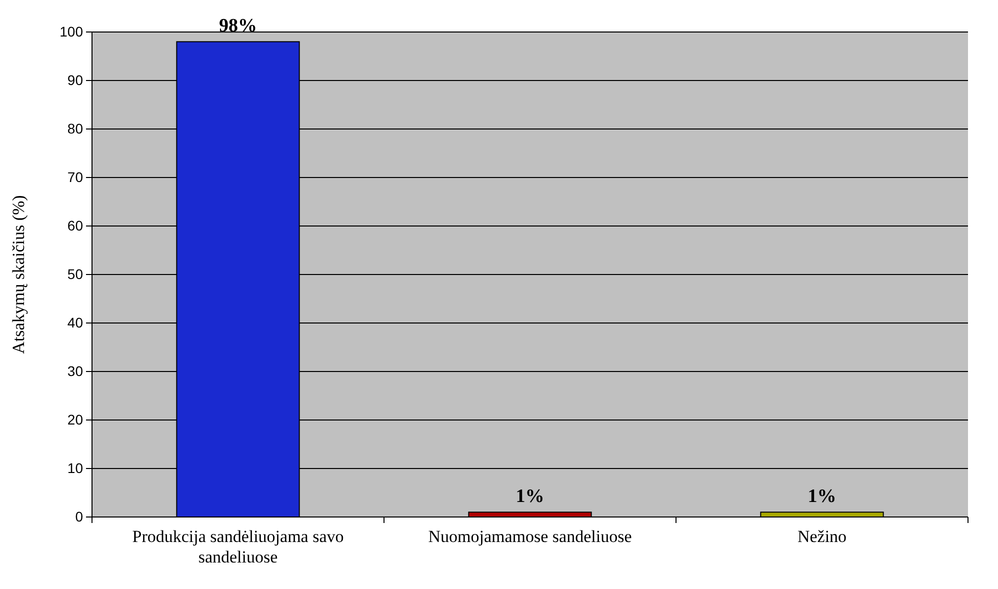 This screenshot has width=998, height=589. Describe the element at coordinates (75, 225) in the screenshot. I see `y-tick-label: 60` at that location.